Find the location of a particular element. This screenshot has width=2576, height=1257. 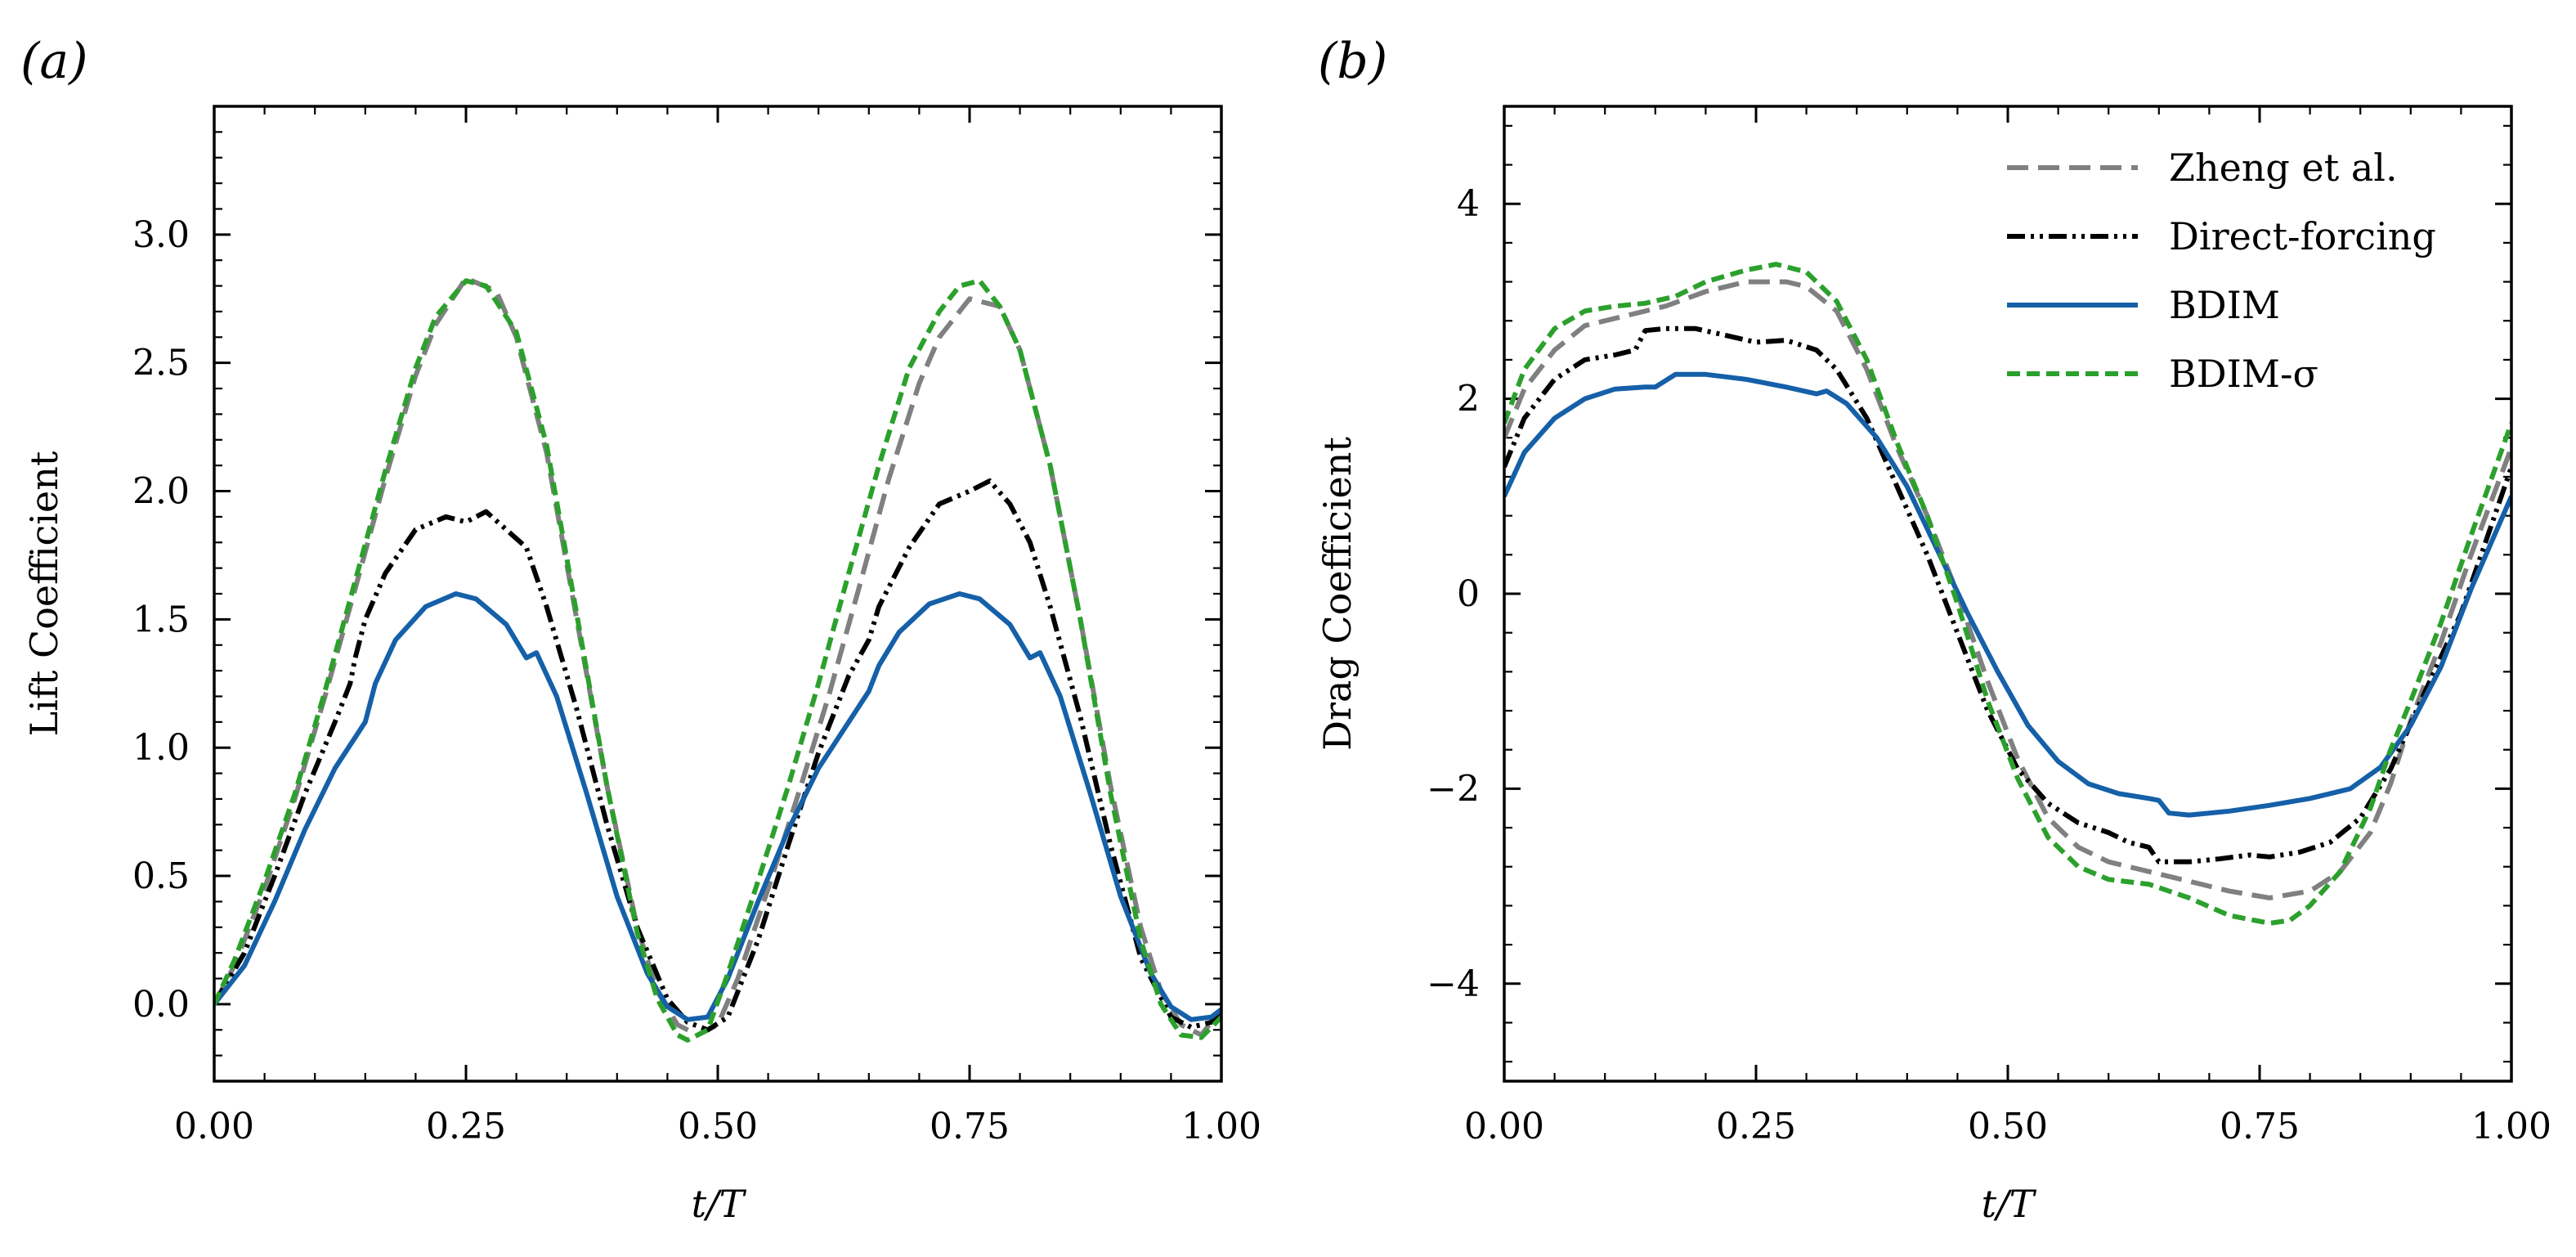

panel-b-xlabel: t/T is located at coordinates (2010, 1204).